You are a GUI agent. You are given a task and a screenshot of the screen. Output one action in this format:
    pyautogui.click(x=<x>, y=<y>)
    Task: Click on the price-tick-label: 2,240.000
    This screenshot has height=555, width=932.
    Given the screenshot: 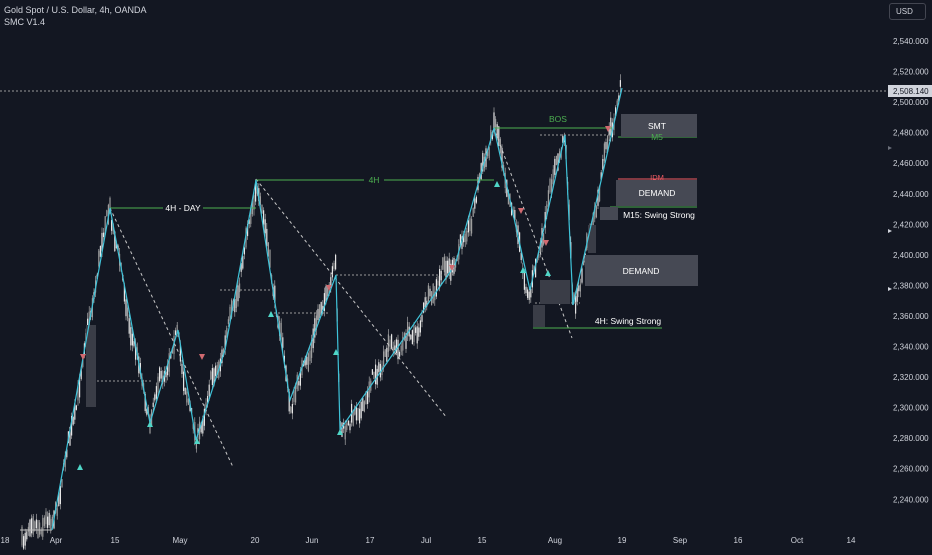 What is the action you would take?
    pyautogui.click(x=911, y=499)
    